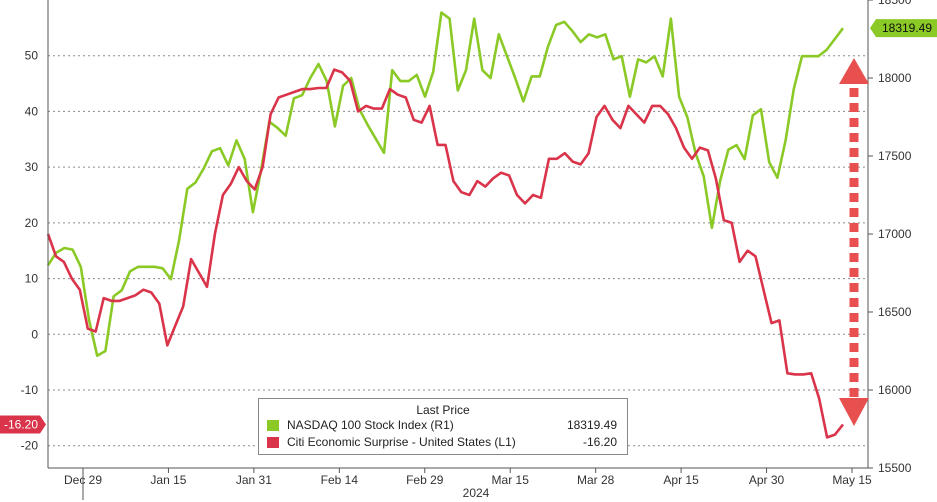 The image size is (937, 502). Describe the element at coordinates (895, 234) in the screenshot. I see `right-tick-label: 17000` at that location.